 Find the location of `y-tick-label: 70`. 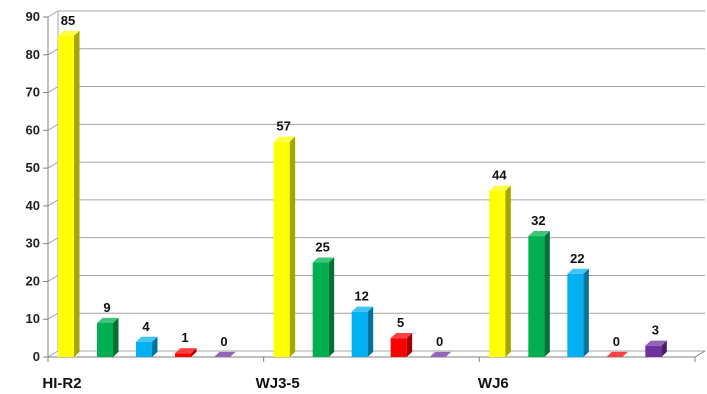

y-tick-label: 70 is located at coordinates (33, 92).